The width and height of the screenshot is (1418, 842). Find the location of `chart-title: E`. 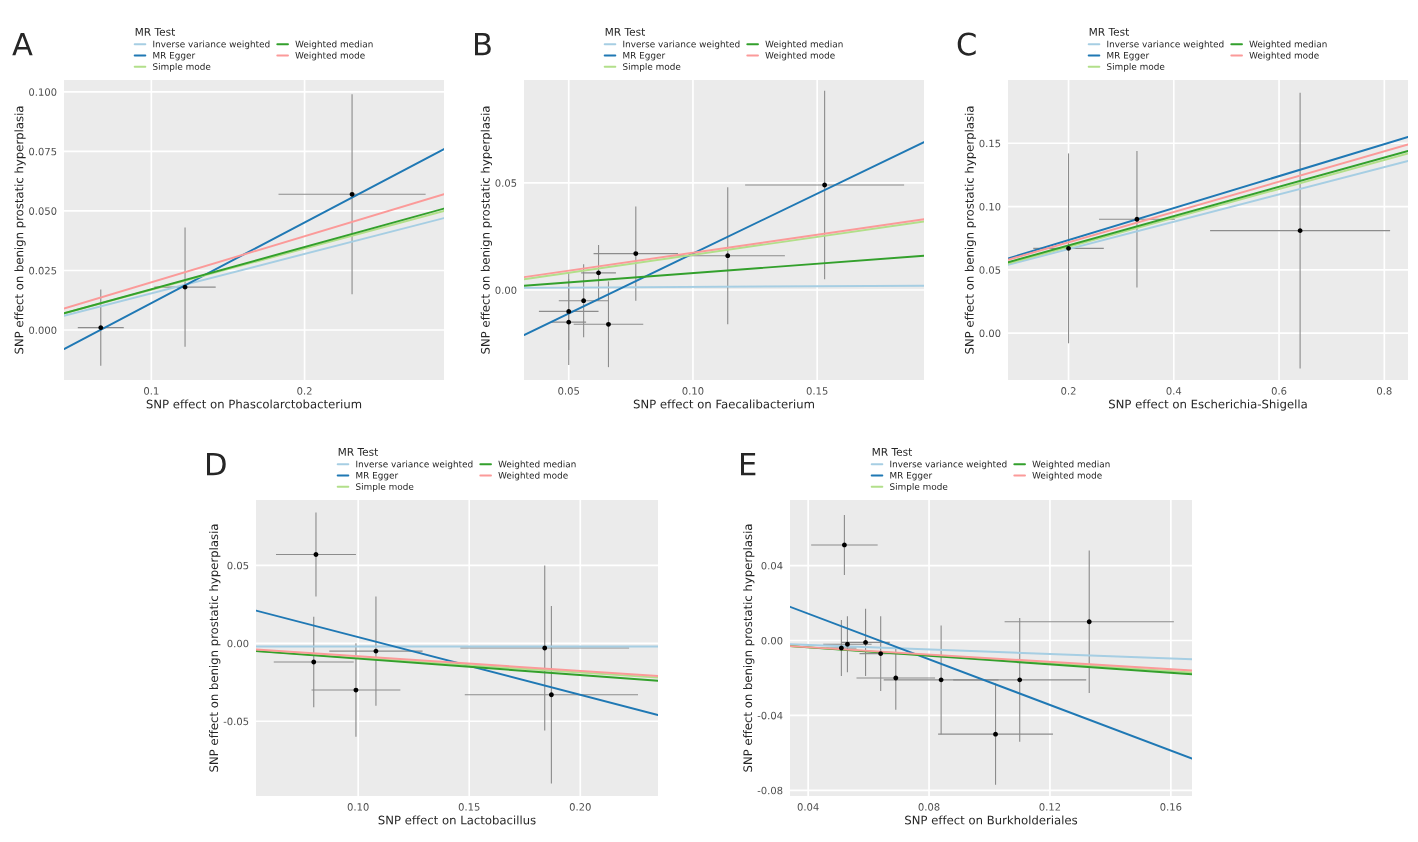

chart-title: E is located at coordinates (748, 464).